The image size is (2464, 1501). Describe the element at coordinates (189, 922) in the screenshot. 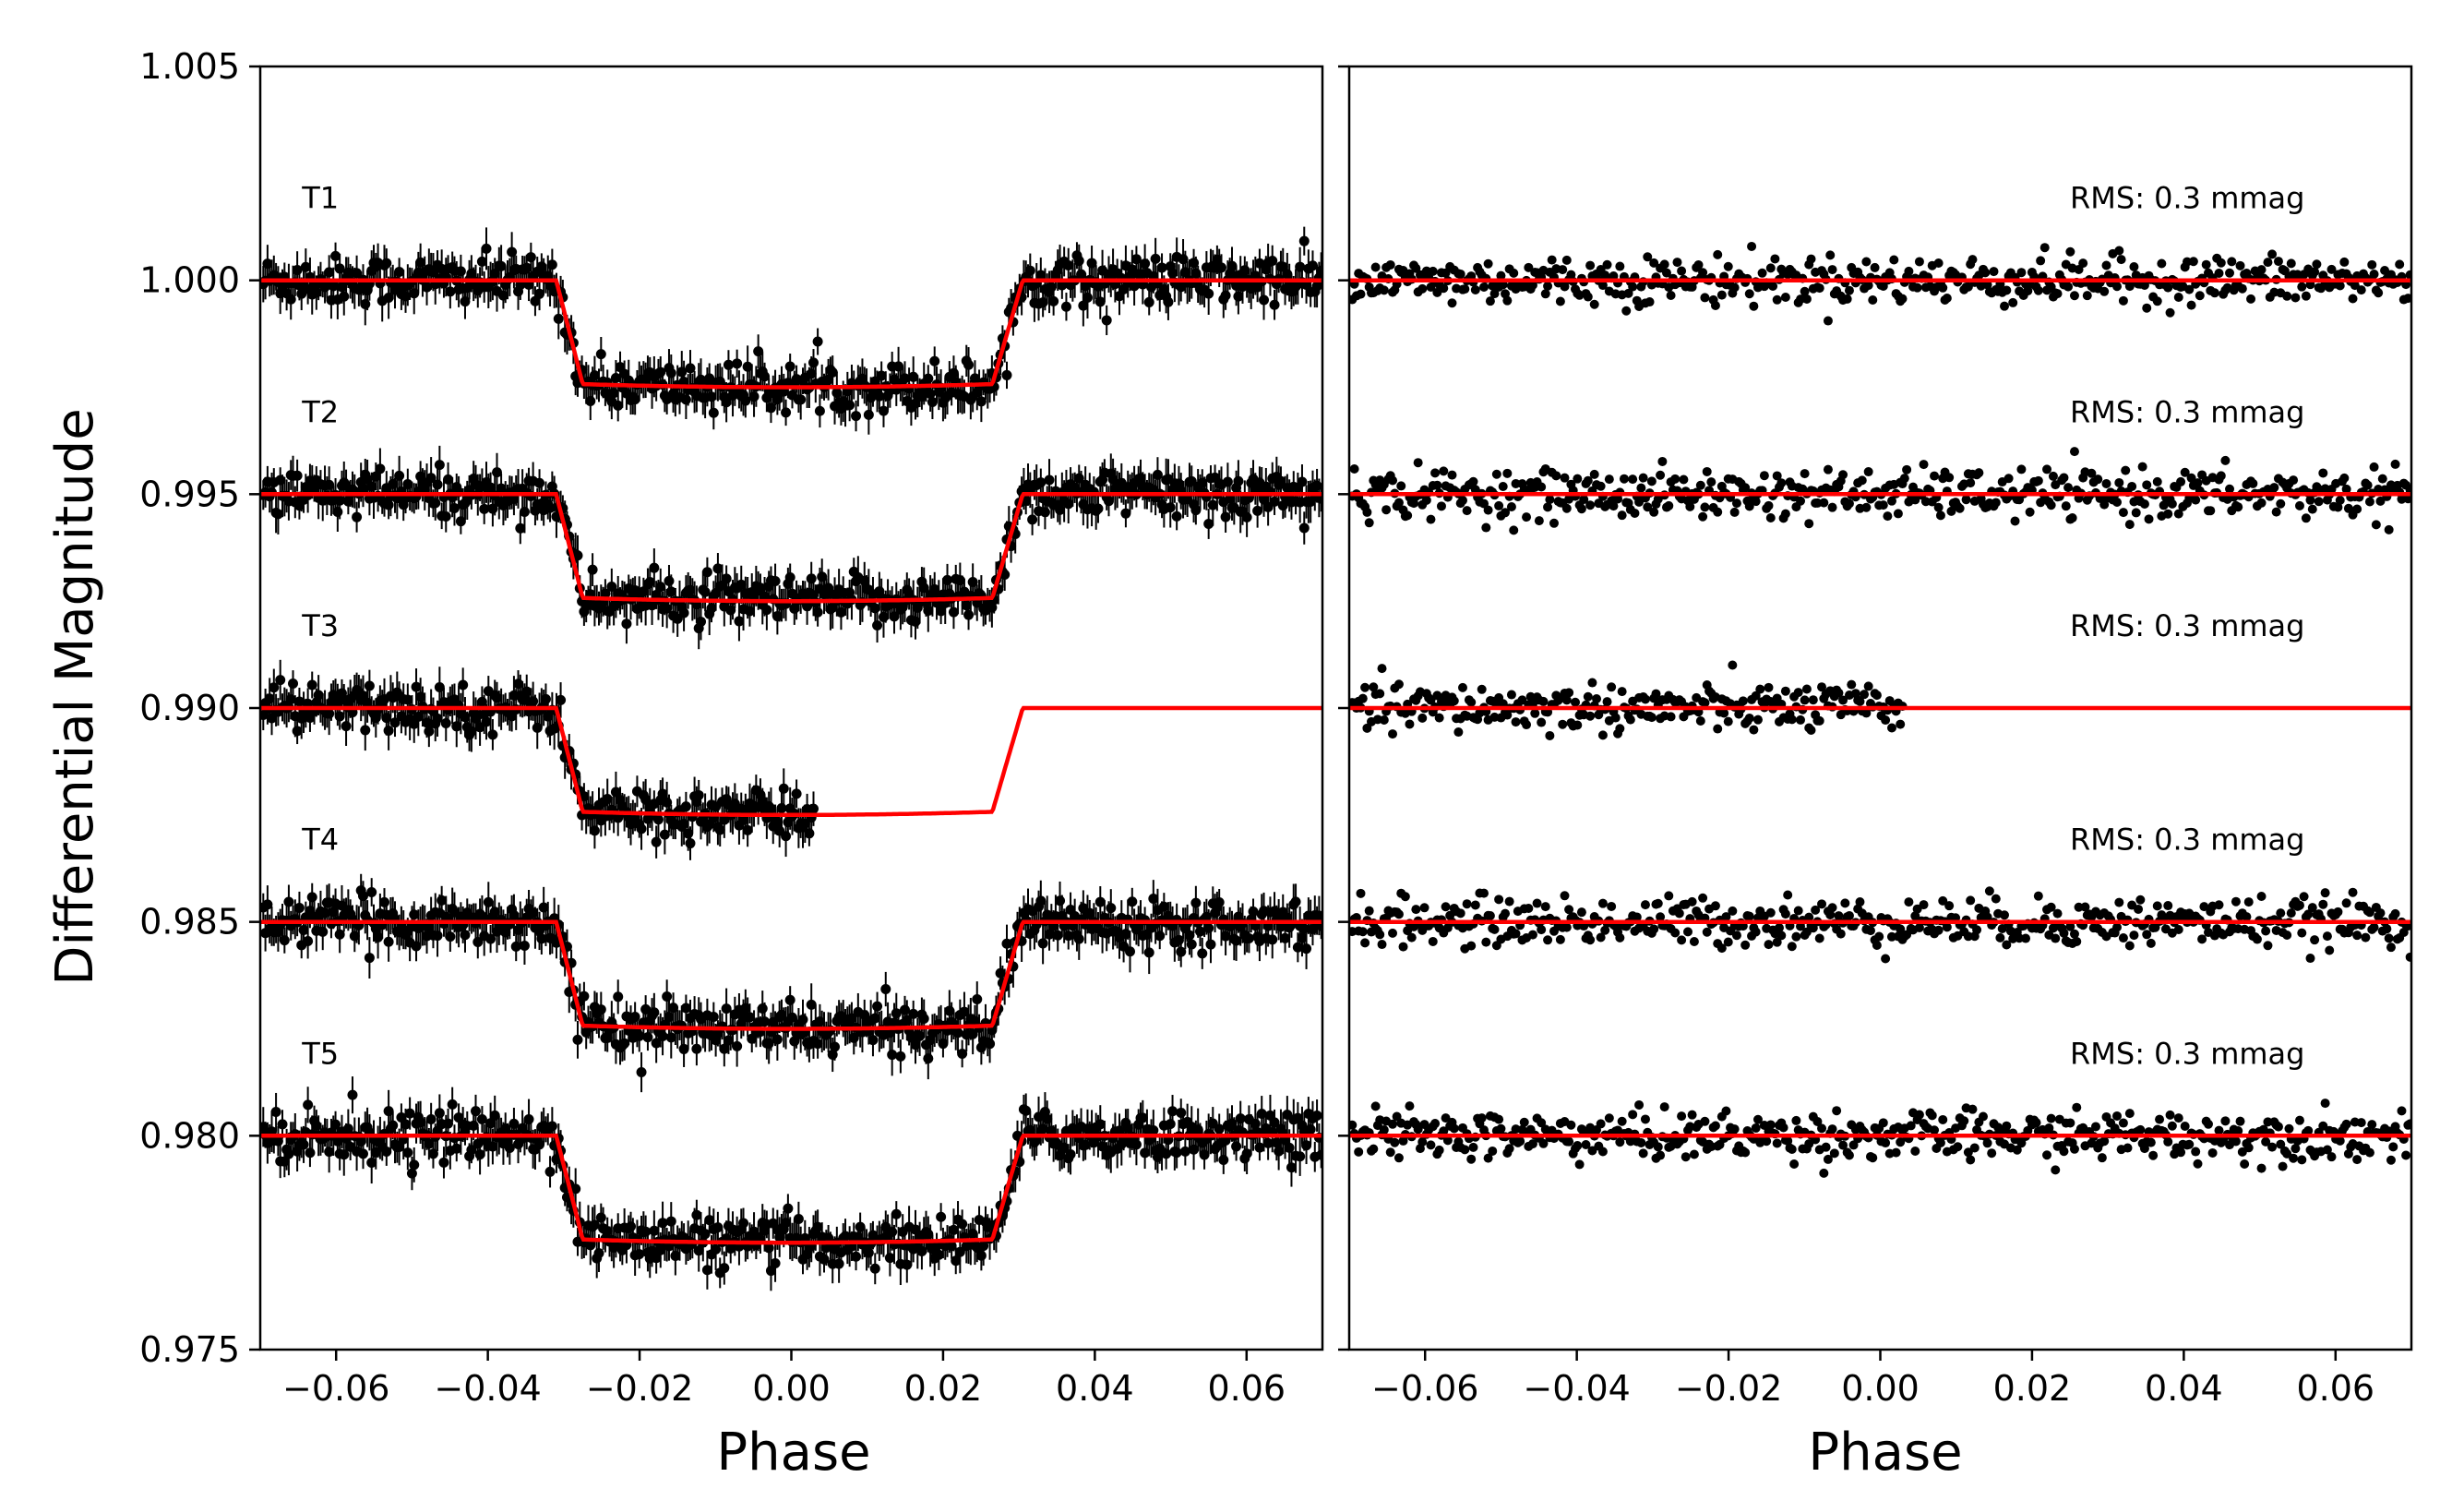

I see `y-tick-label: 0.985` at that location.